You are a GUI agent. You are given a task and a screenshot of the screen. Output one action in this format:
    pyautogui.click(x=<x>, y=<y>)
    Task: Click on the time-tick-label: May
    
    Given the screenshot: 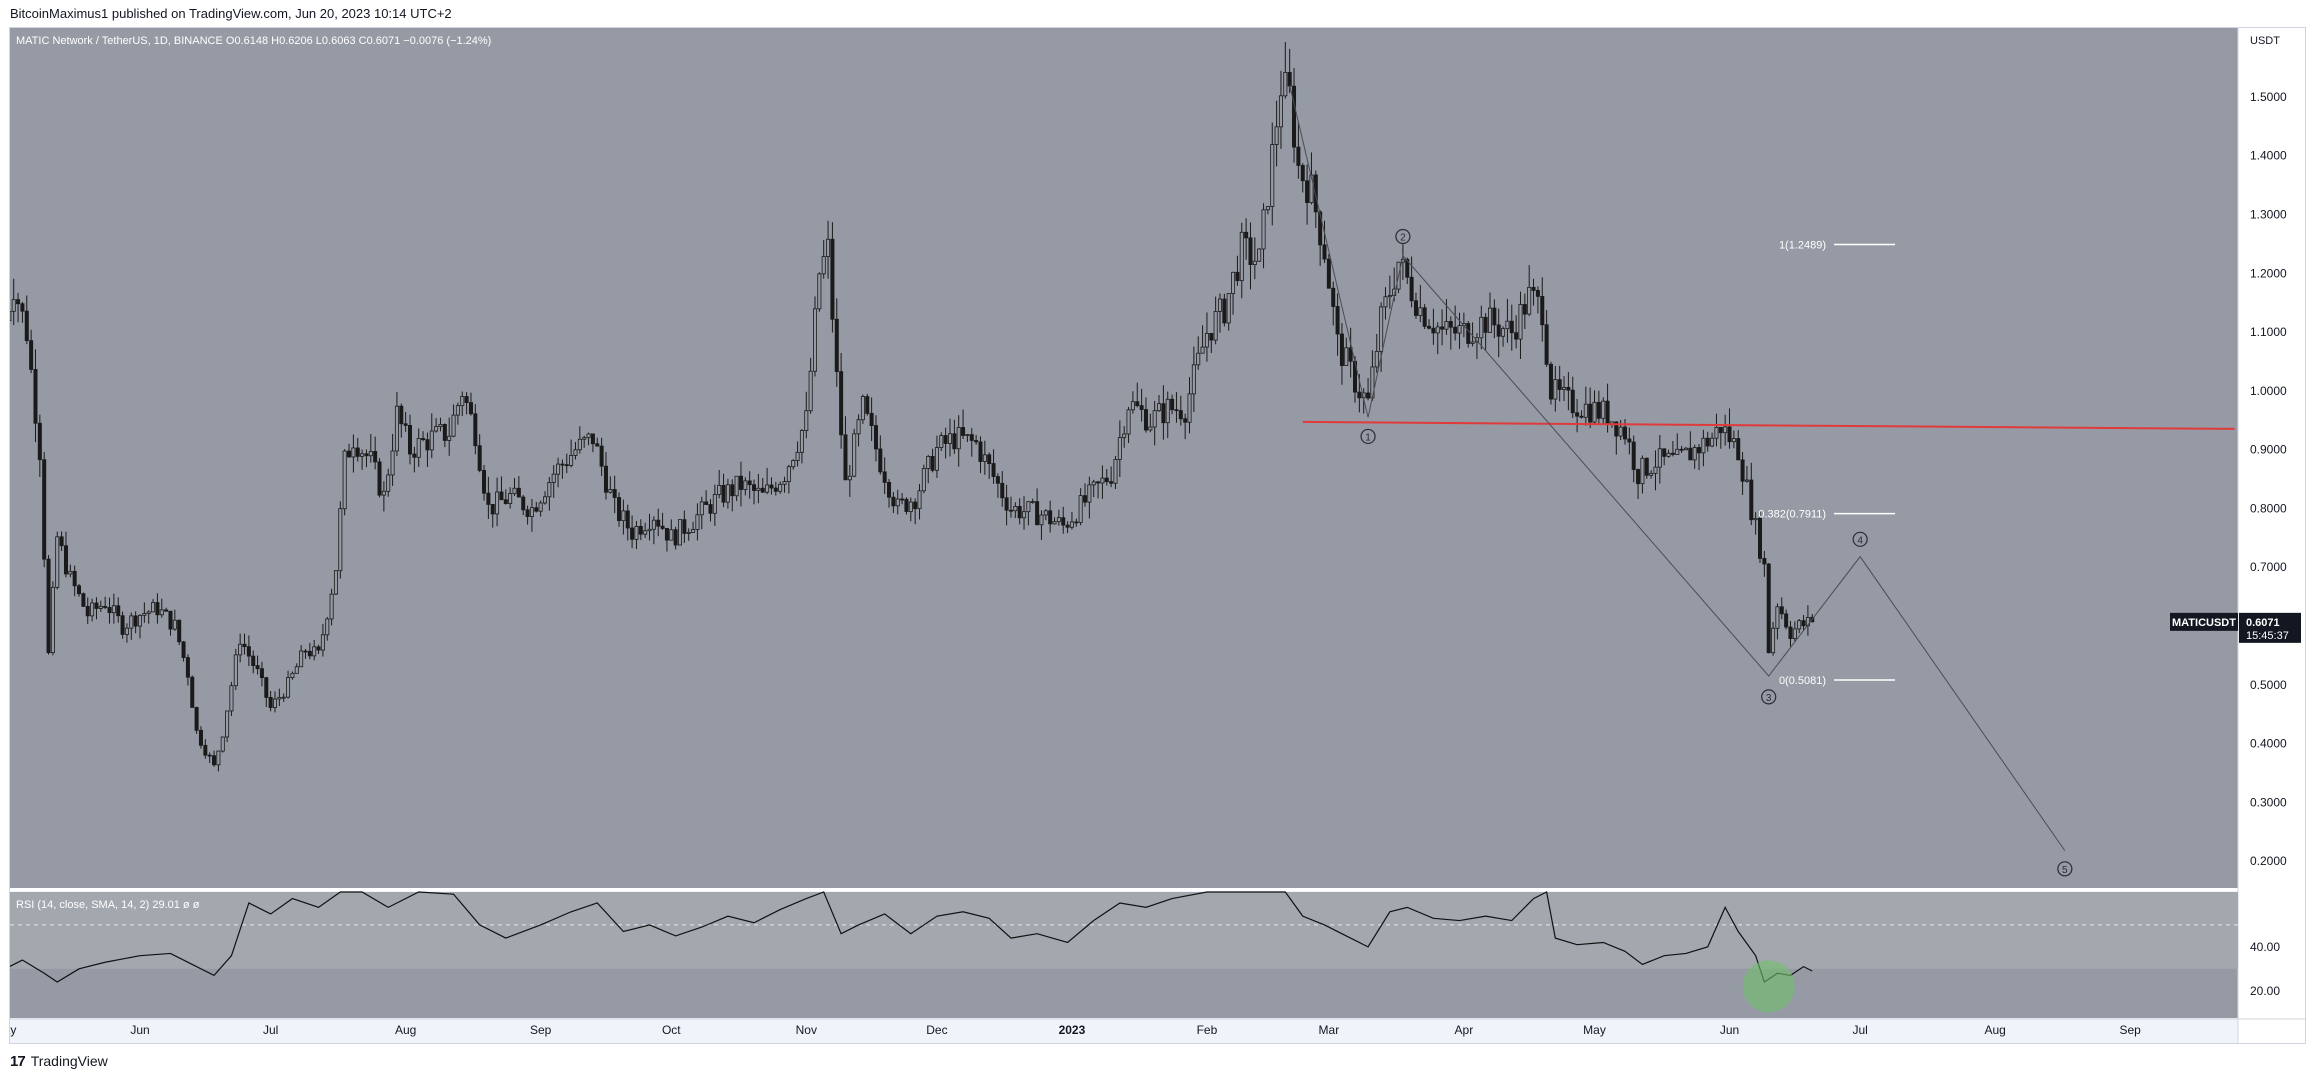 What is the action you would take?
    pyautogui.click(x=13, y=1030)
    